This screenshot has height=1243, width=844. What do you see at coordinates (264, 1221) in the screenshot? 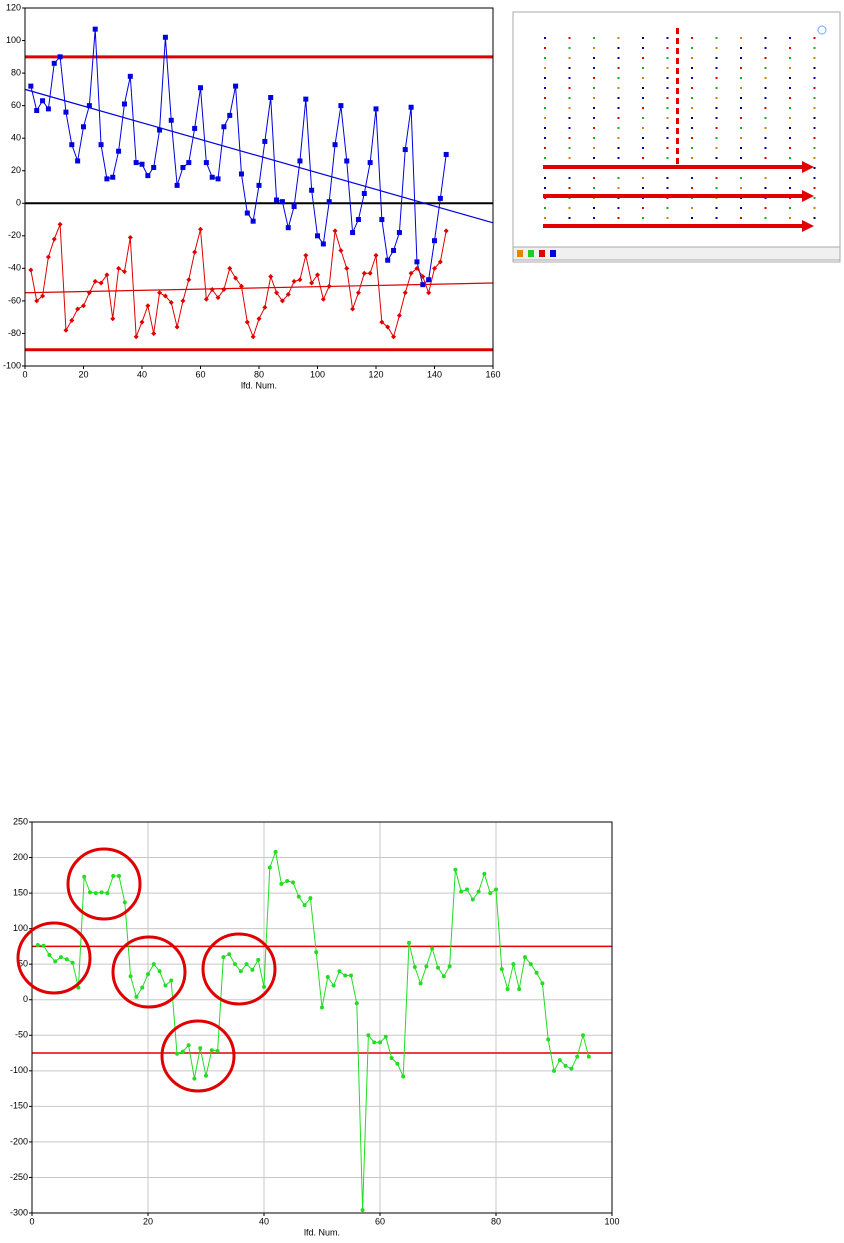
I see `x-tick-label: 40` at bounding box center [264, 1221].